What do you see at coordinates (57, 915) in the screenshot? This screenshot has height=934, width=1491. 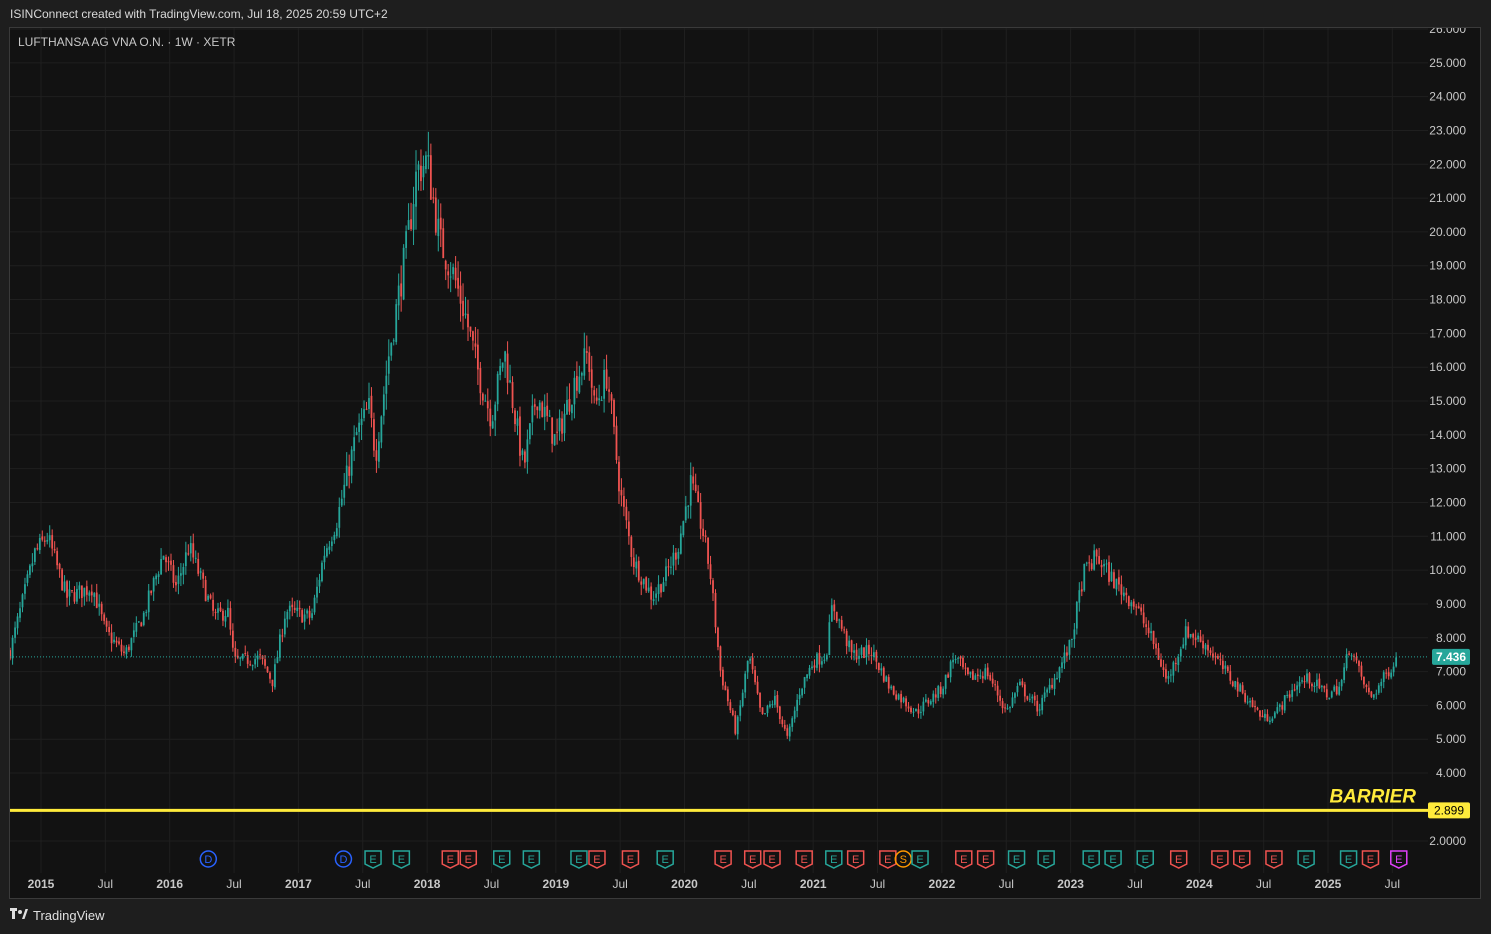 I see `footer-brand: TradingView` at bounding box center [57, 915].